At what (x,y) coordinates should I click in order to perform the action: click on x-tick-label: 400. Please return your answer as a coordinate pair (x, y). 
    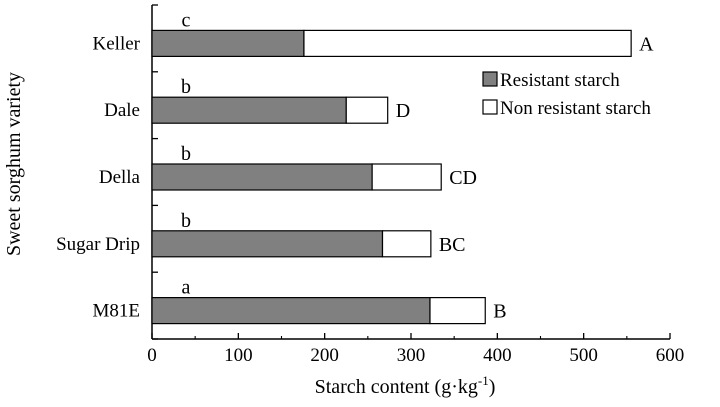
    Looking at the image, I should click on (497, 355).